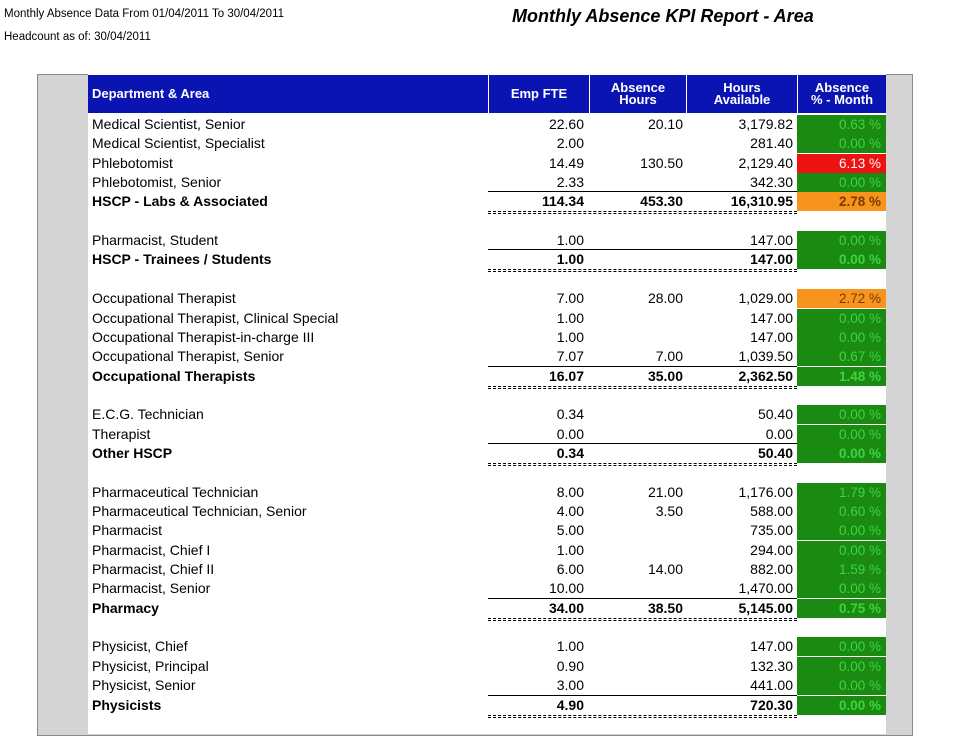  Describe the element at coordinates (487, 454) in the screenshot. I see `subtotal-row: Other HSCP 0.34 50.40 0.00 %` at that location.